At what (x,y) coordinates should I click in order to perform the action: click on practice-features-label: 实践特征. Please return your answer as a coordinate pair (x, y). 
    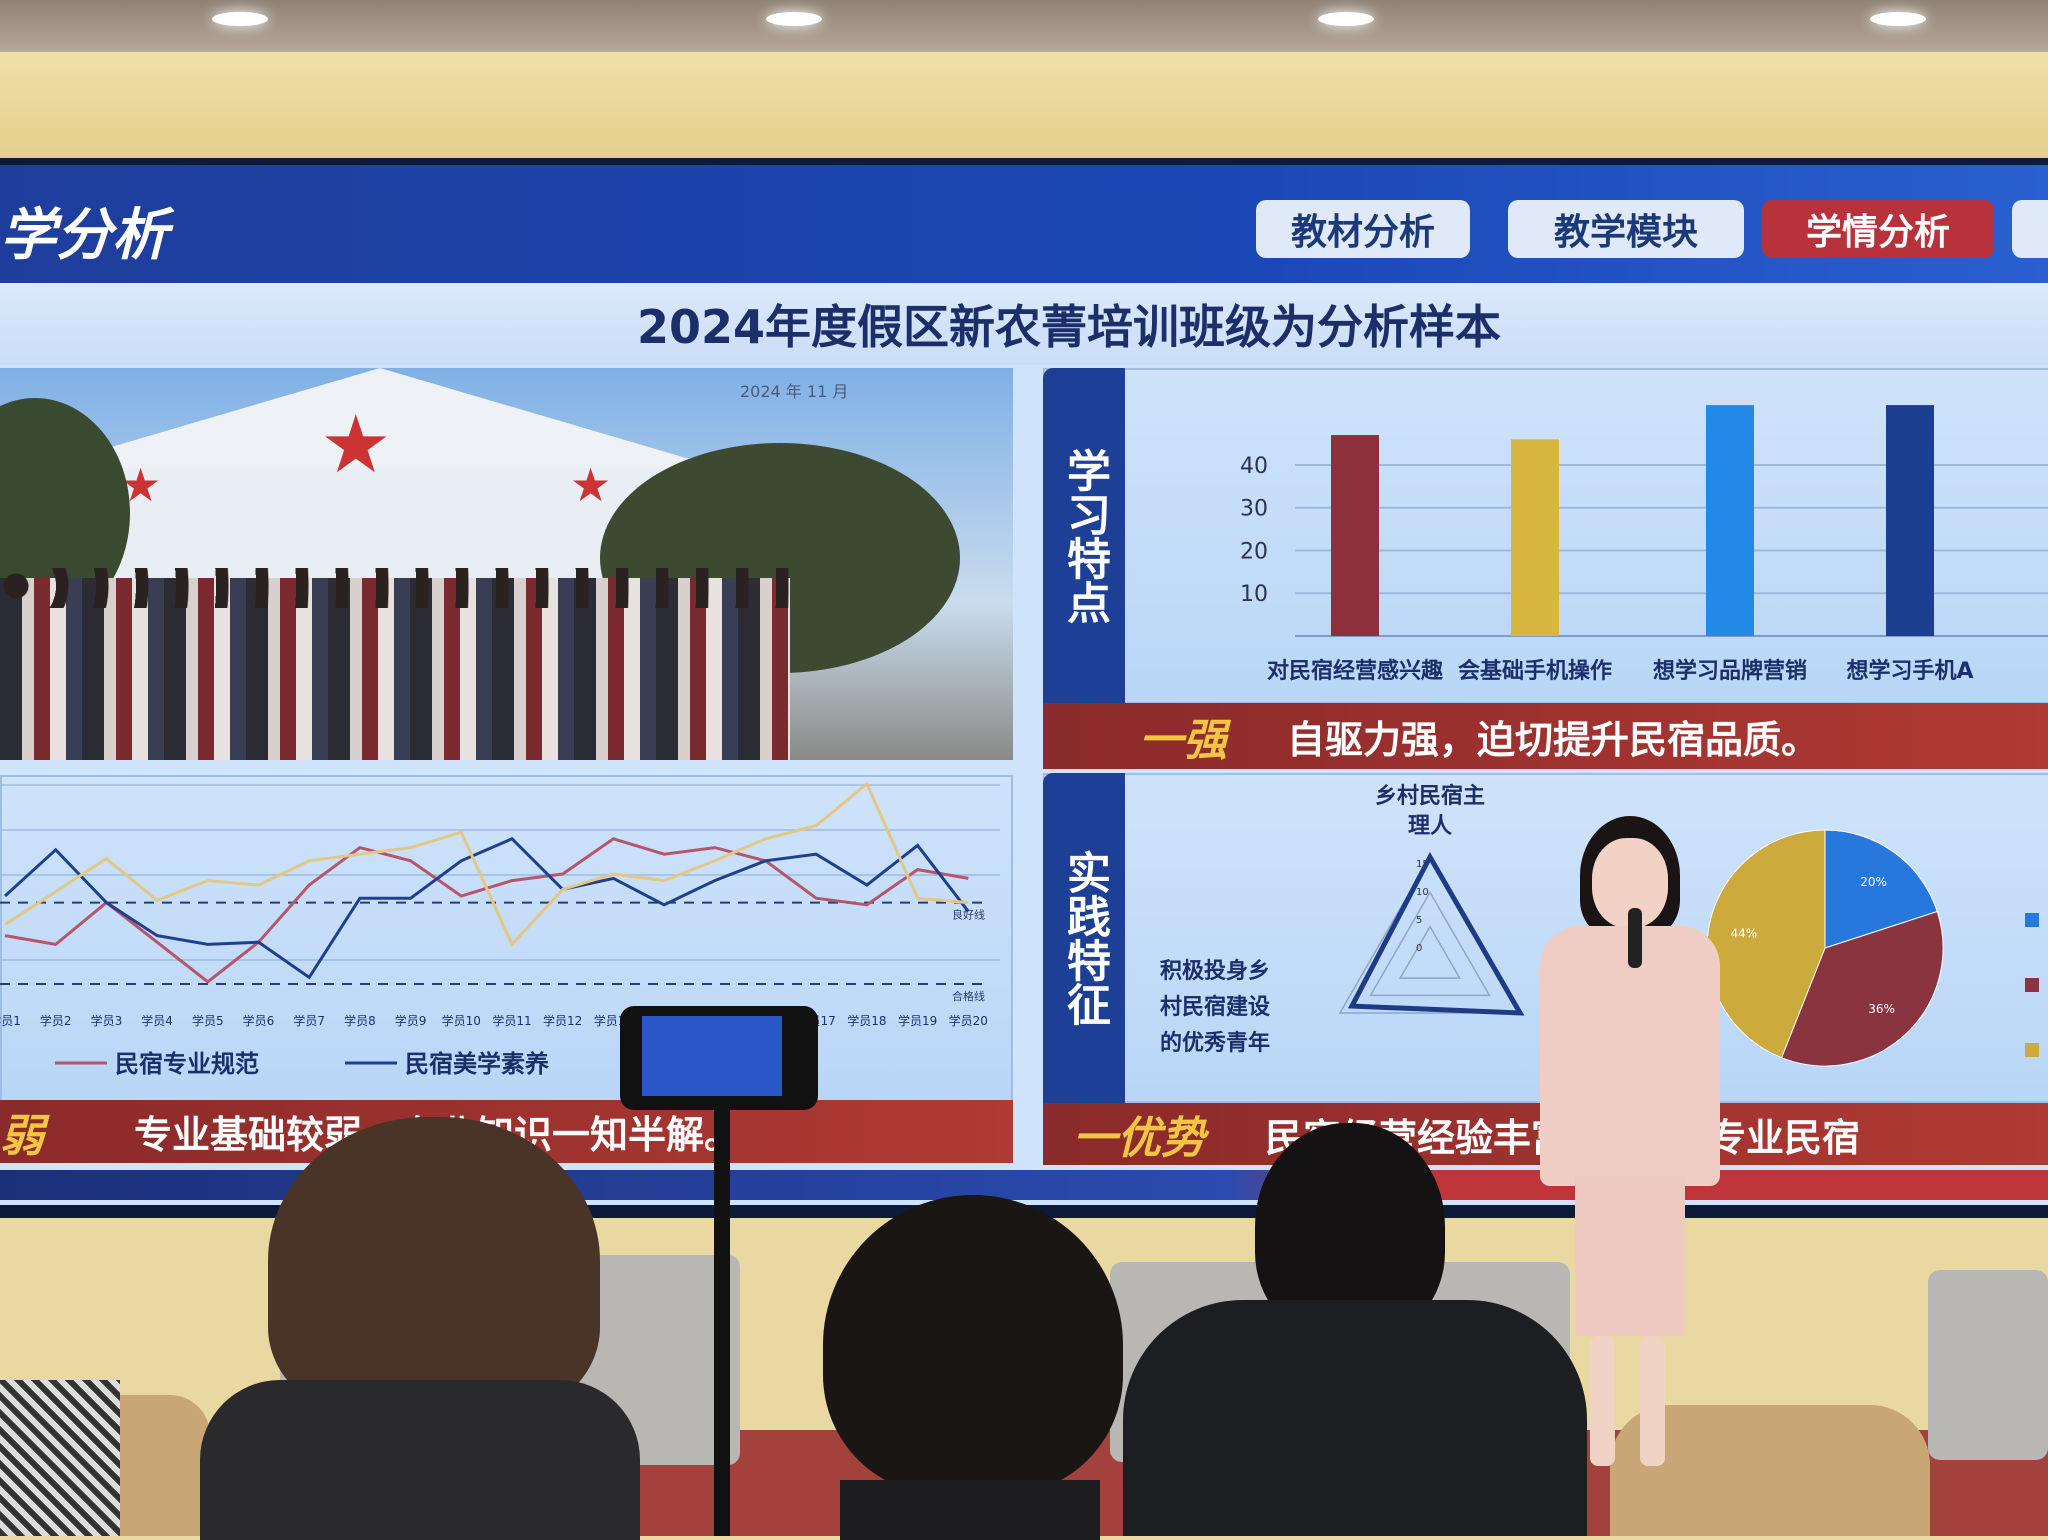
    Looking at the image, I should click on (1084, 938).